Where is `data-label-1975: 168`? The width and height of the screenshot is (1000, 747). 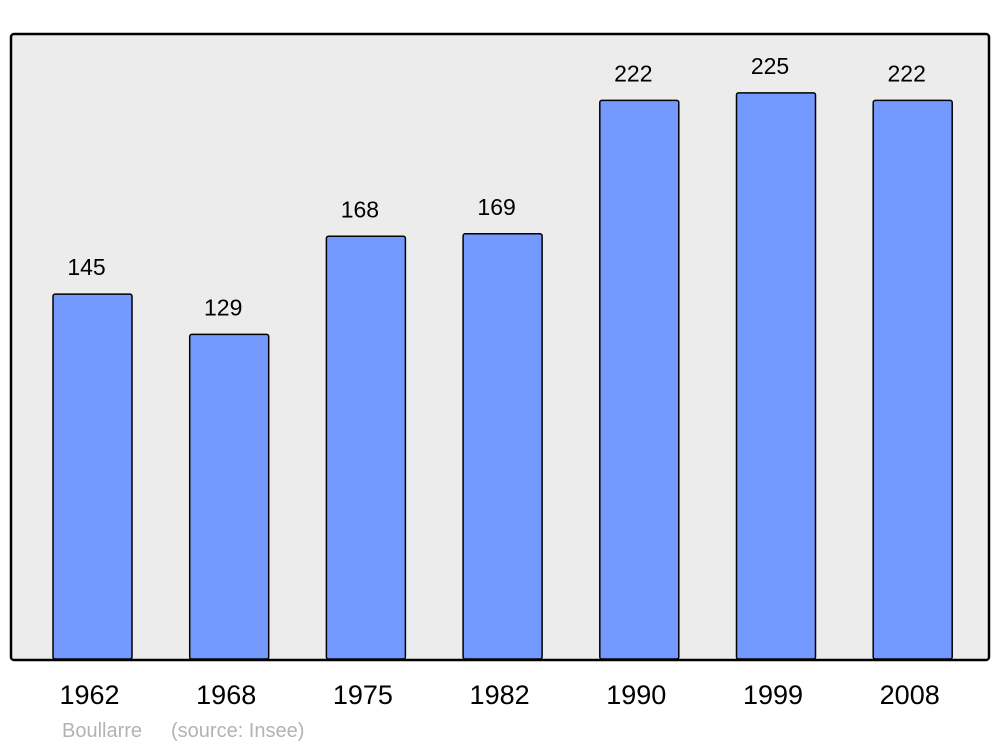
data-label-1975: 168 is located at coordinates (360, 209).